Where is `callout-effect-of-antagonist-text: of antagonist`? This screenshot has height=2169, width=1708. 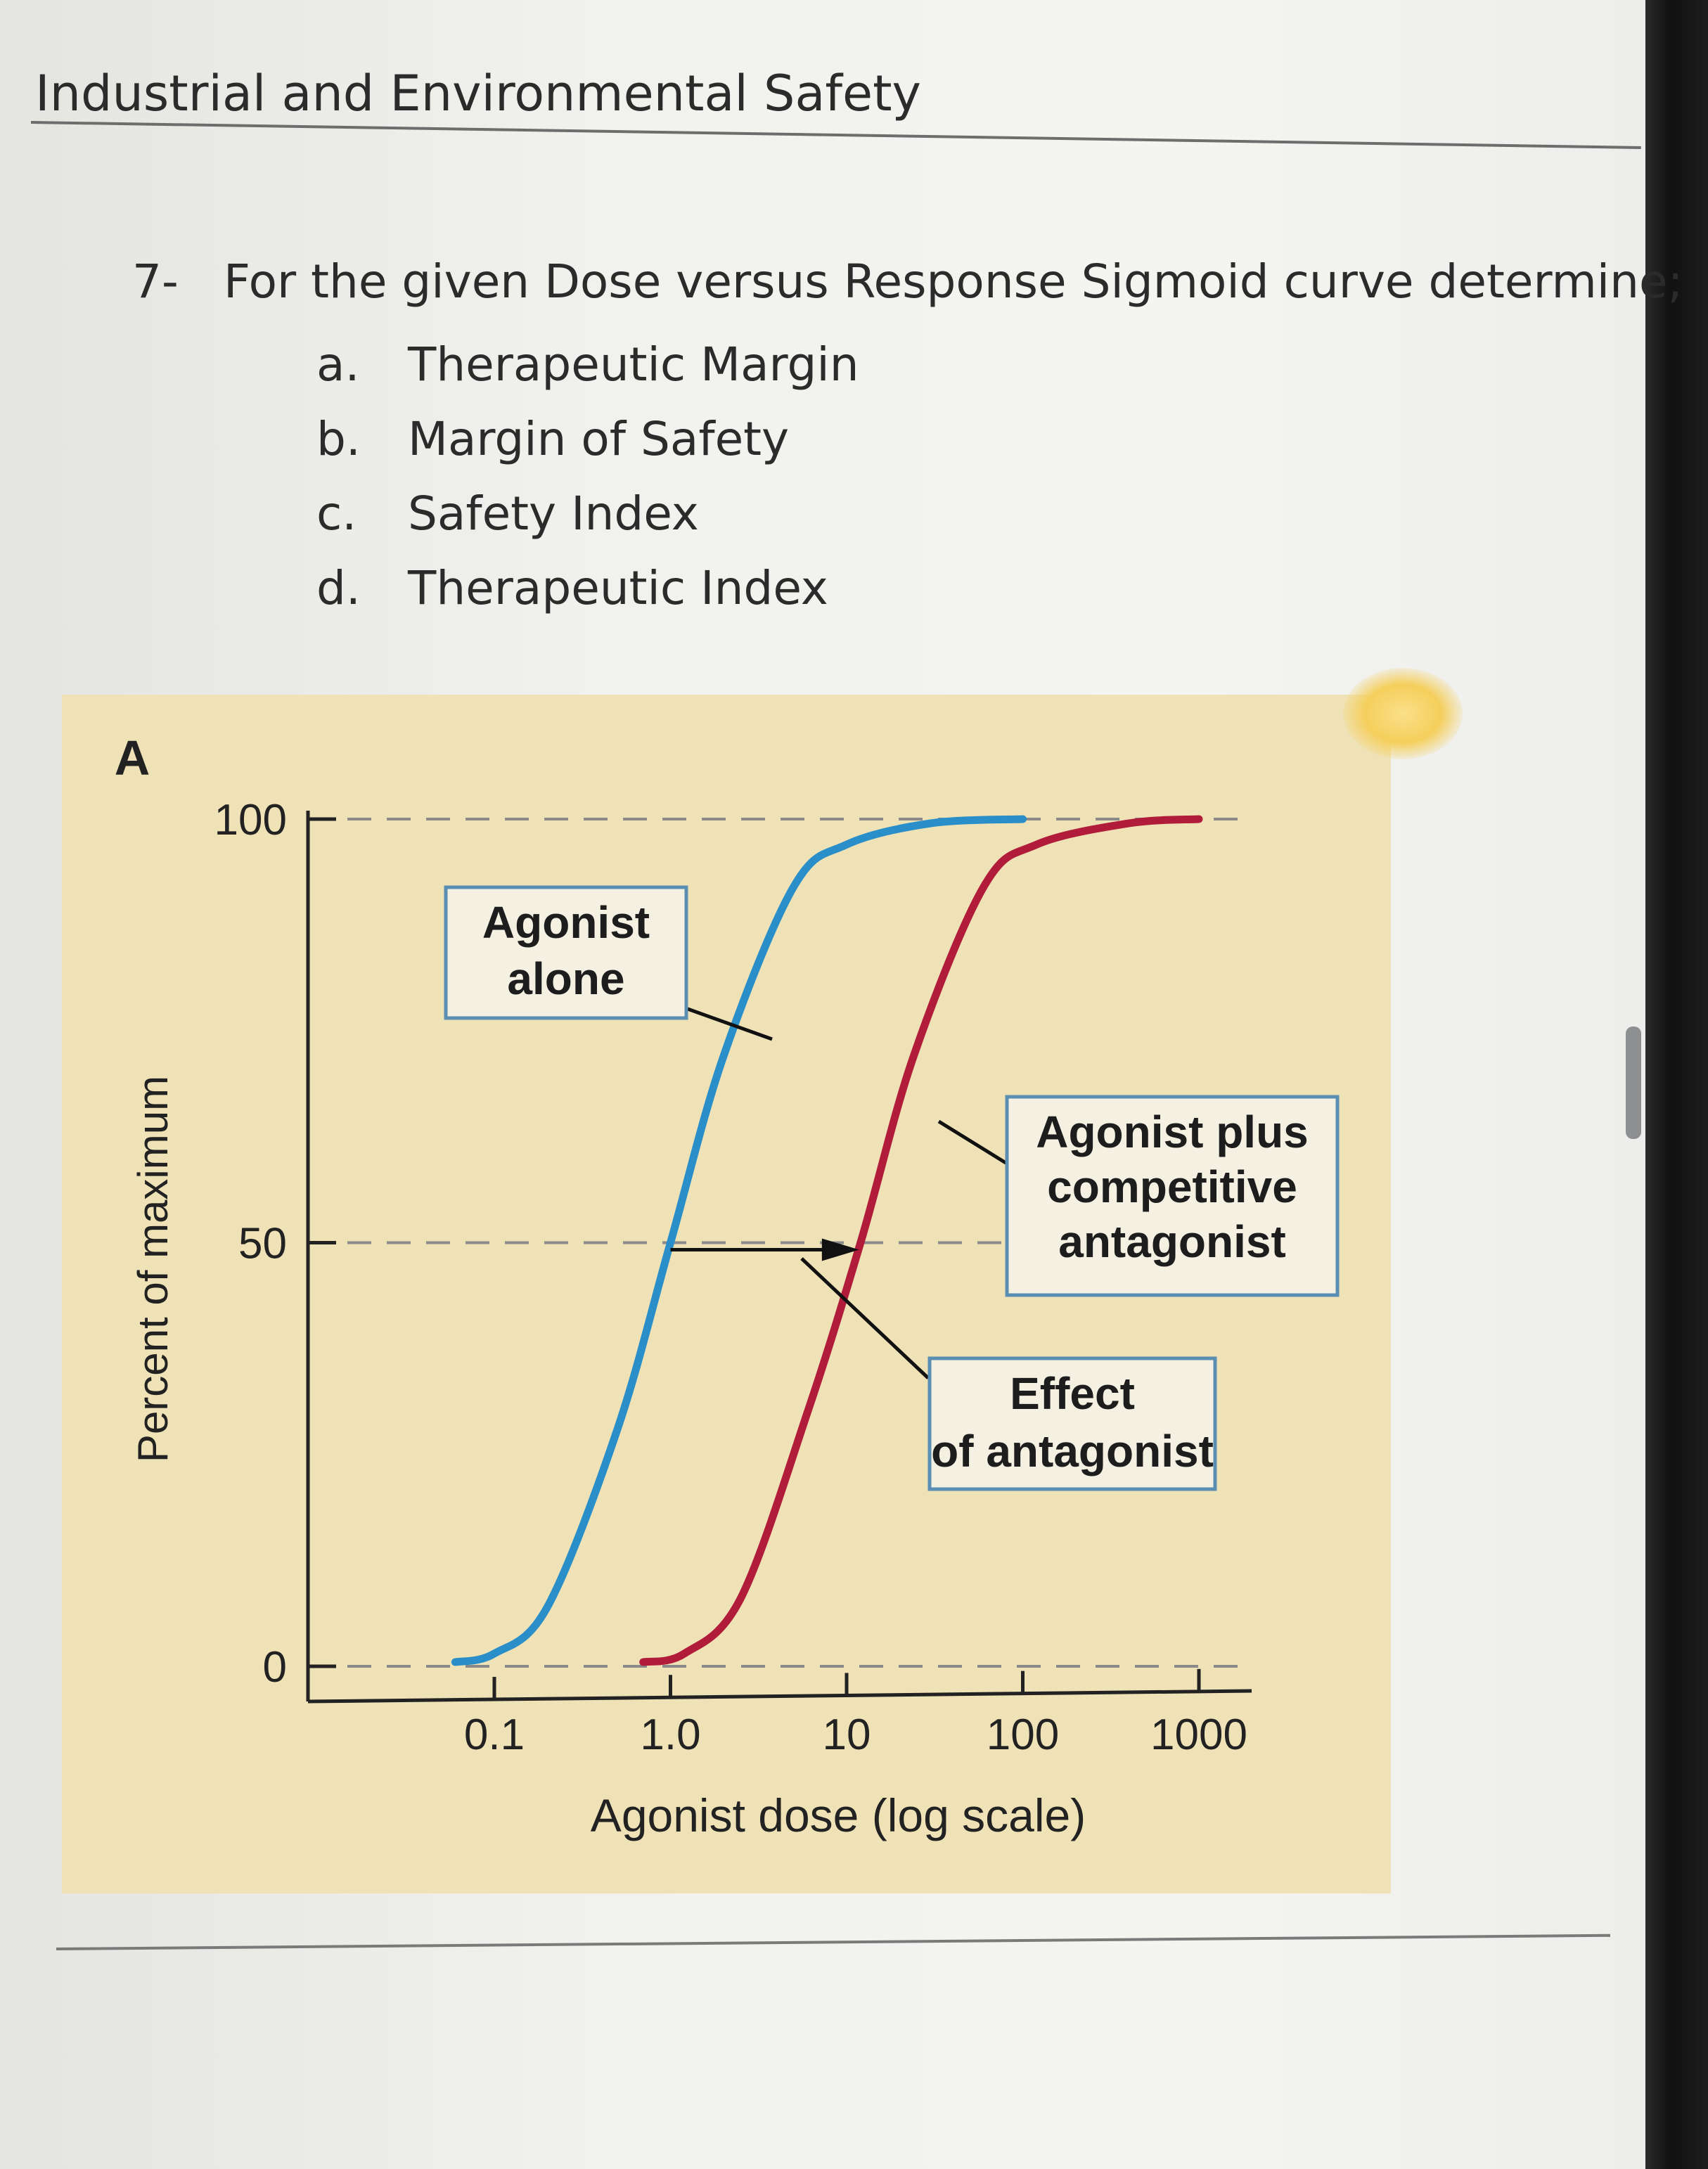 callout-effect-of-antagonist-text: of antagonist is located at coordinates (1072, 1451).